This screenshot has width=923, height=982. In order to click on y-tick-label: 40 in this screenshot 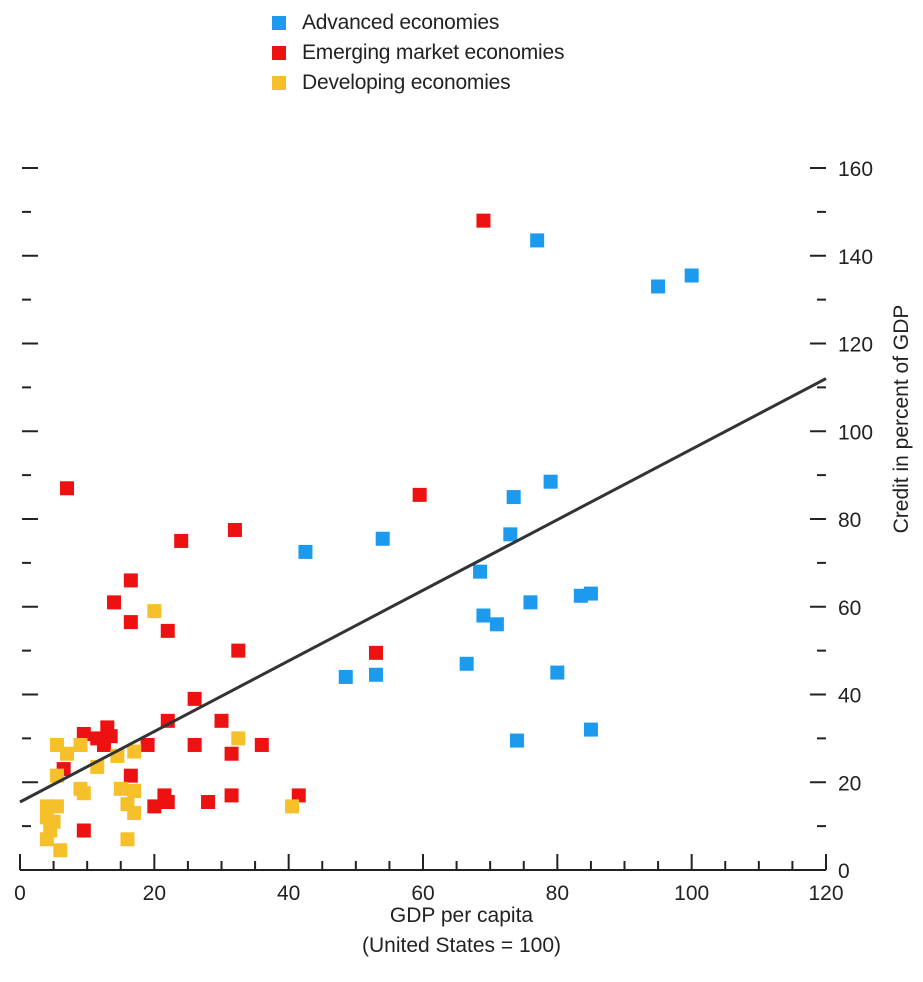, I will do `click(849, 696)`.